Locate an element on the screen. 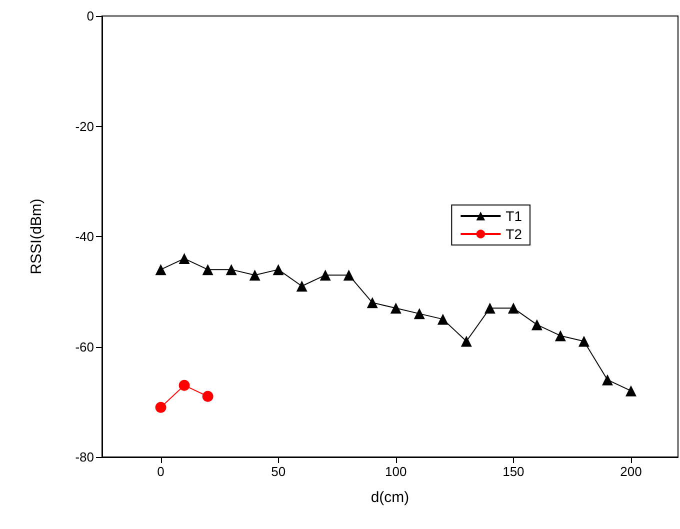 This screenshot has height=529, width=680. y-tick-label: -80 is located at coordinates (84, 457).